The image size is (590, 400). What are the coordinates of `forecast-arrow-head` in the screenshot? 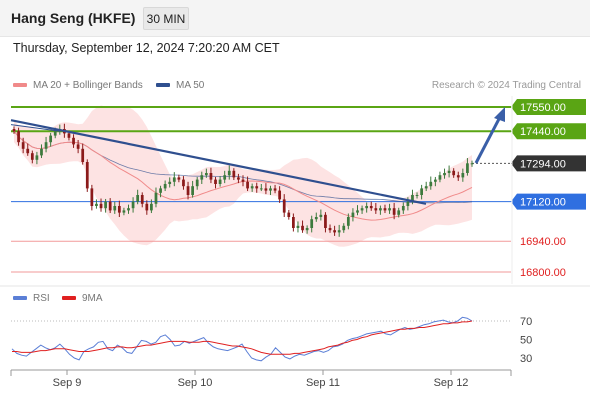 It's located at (499, 114).